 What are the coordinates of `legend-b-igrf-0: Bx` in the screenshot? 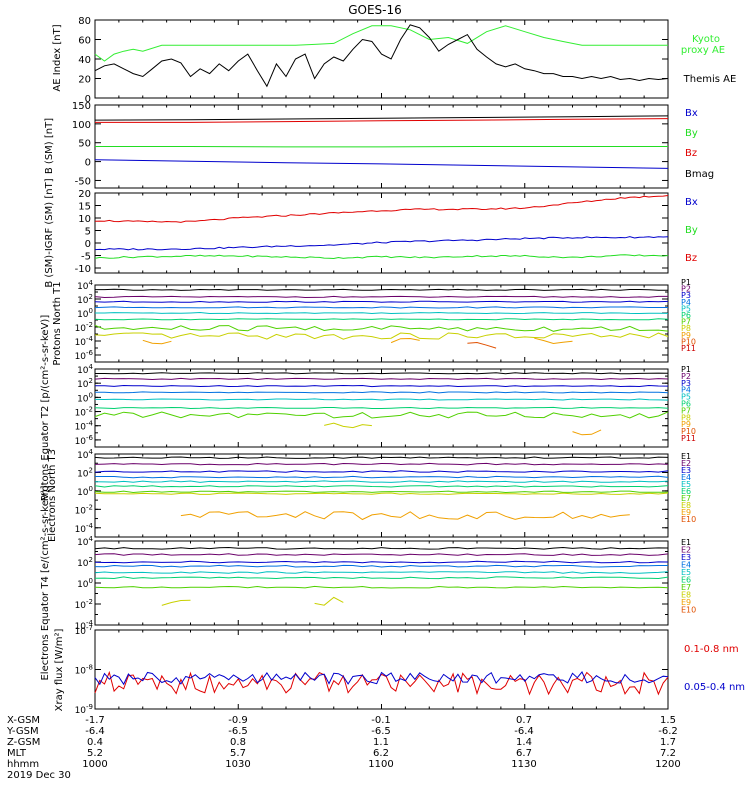 It's located at (691, 202).